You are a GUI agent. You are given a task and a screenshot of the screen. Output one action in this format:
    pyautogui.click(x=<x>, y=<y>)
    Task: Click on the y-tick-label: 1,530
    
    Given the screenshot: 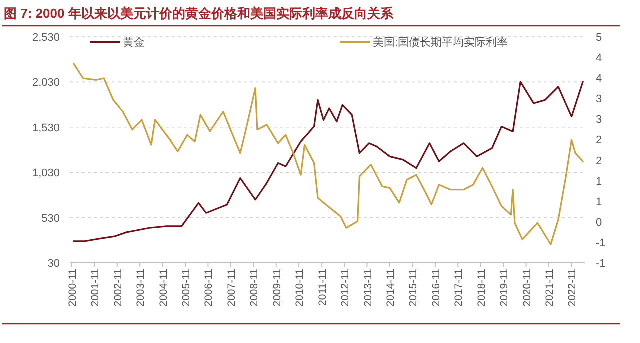 What is the action you would take?
    pyautogui.click(x=46, y=128)
    